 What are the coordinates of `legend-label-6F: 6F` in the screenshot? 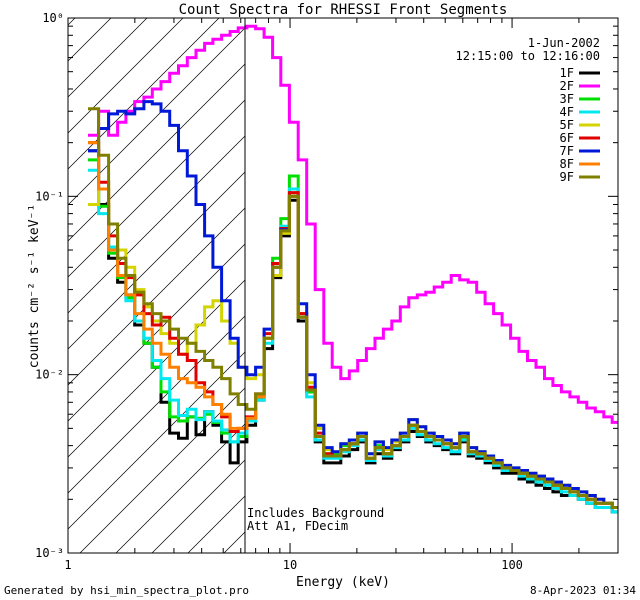 It's located at (567, 138).